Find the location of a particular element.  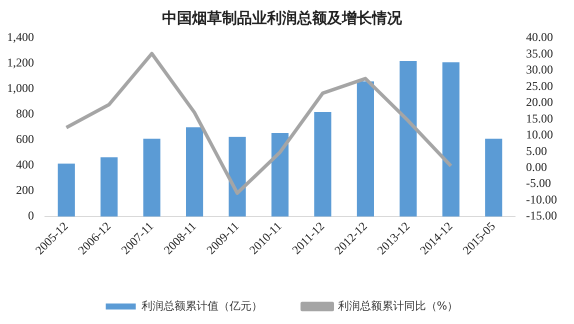

y2-tick-label: 30.00 is located at coordinates (540, 69).